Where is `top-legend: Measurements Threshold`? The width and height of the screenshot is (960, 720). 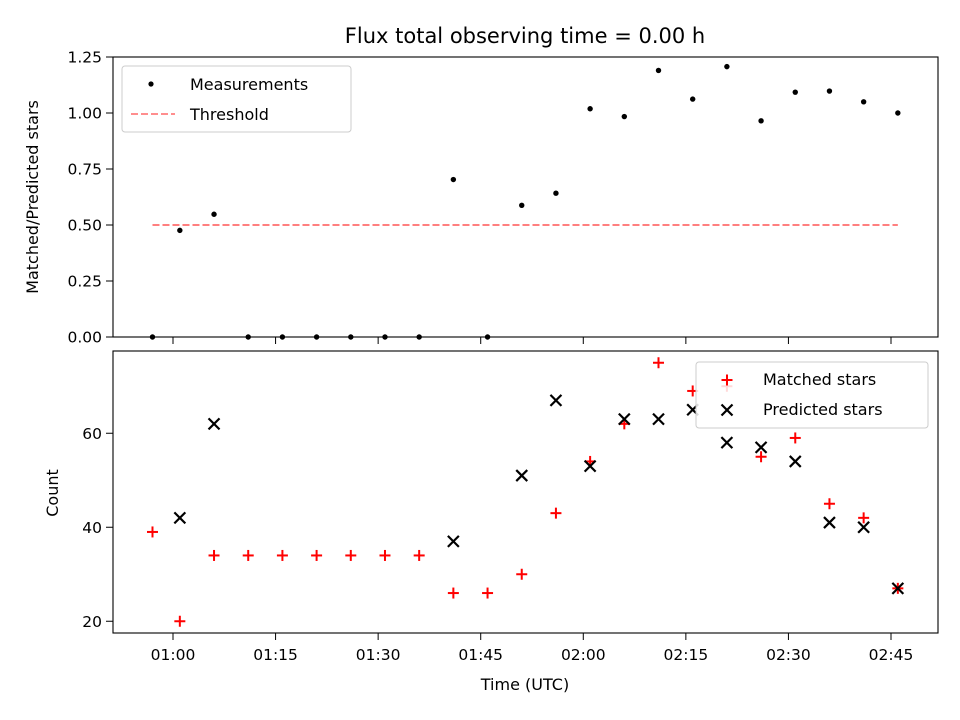
top-legend: Measurements Threshold is located at coordinates (236, 99).